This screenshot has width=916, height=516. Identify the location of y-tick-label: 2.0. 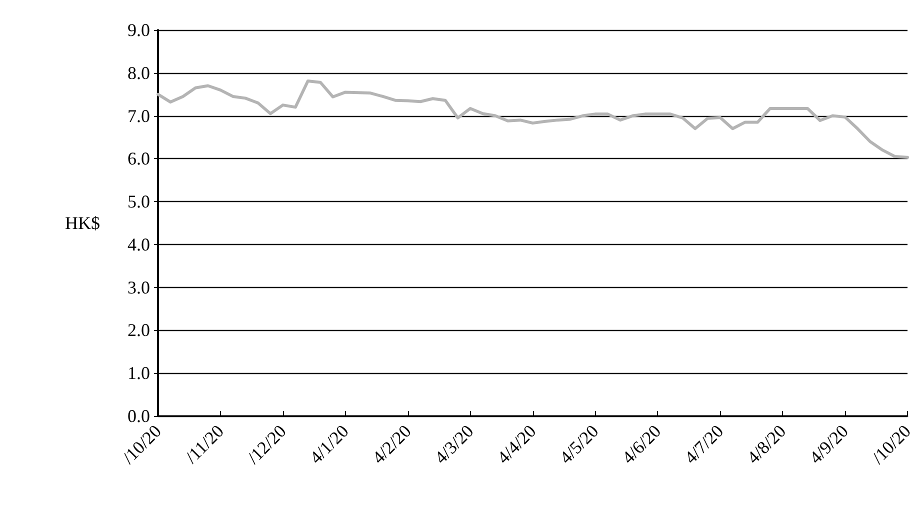
(139, 330).